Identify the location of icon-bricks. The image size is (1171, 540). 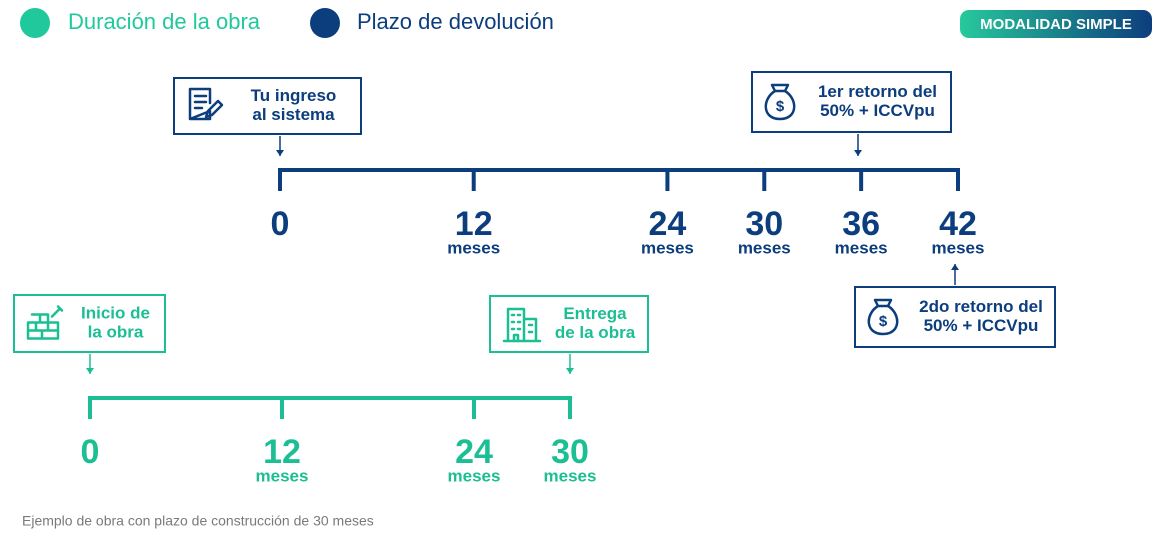
(45, 322).